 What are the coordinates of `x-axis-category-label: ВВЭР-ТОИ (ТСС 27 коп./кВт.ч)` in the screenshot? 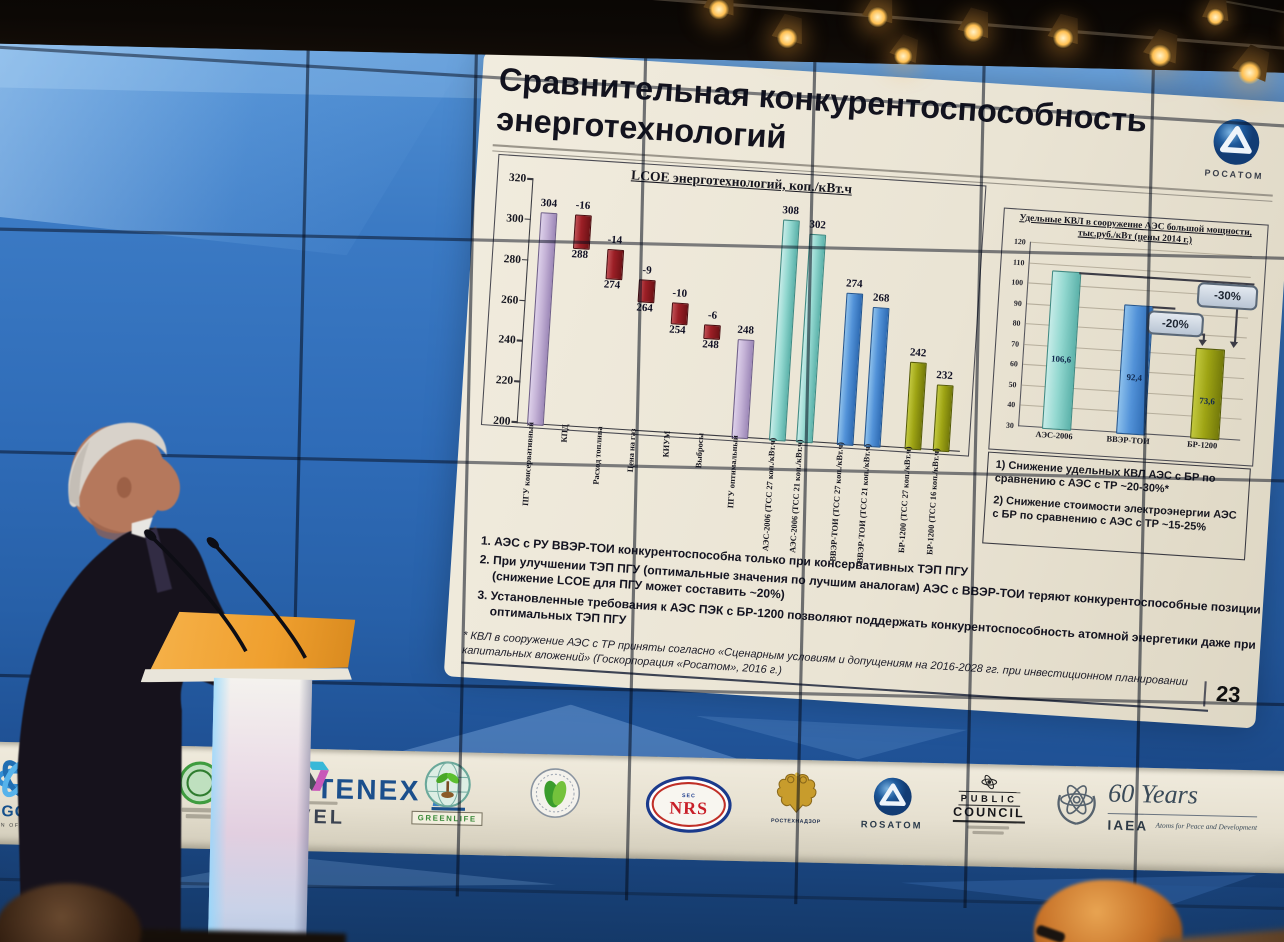 It's located at (836, 501).